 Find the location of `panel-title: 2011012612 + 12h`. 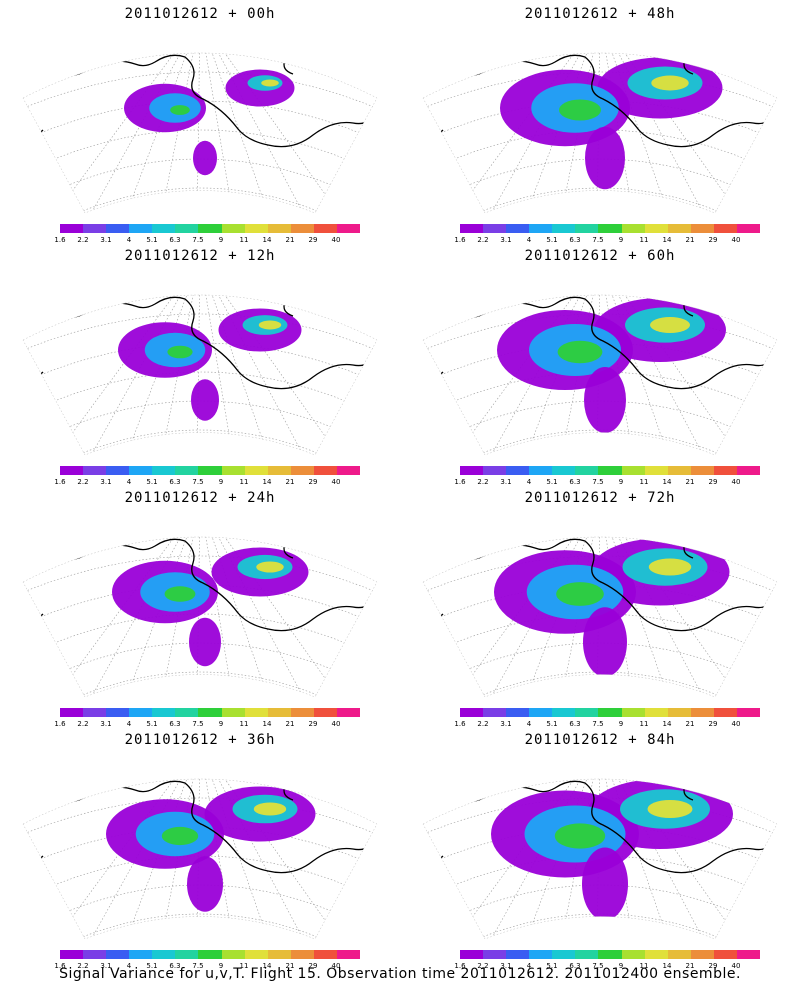

panel-title: 2011012612 + 12h is located at coordinates (200, 256).